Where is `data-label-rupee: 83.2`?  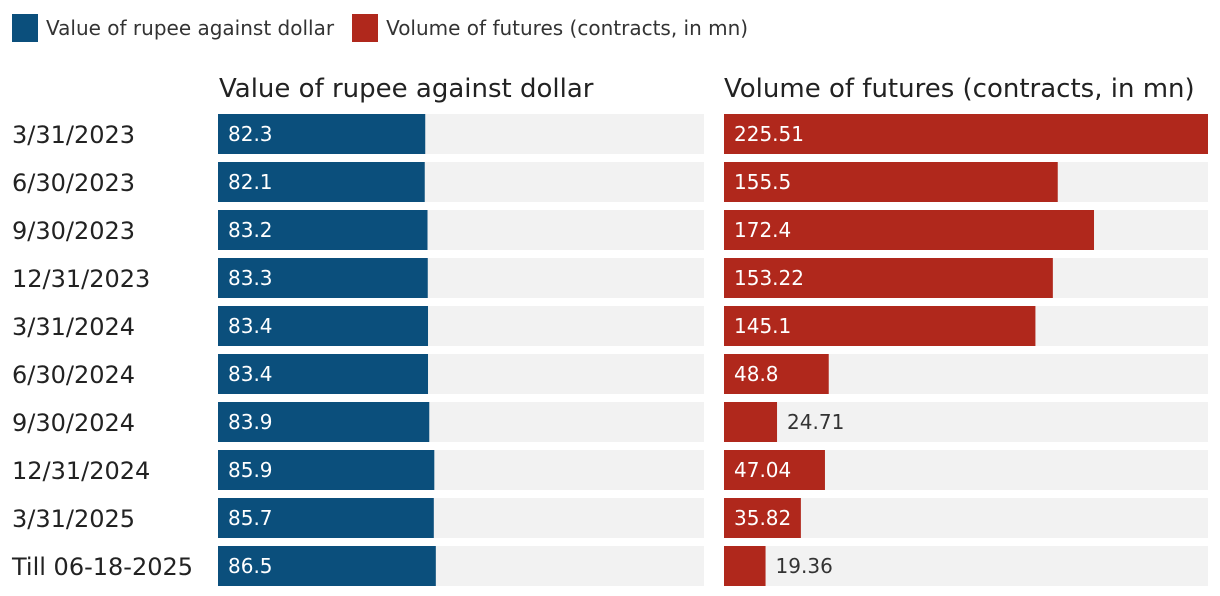
data-label-rupee: 83.2 is located at coordinates (250, 230).